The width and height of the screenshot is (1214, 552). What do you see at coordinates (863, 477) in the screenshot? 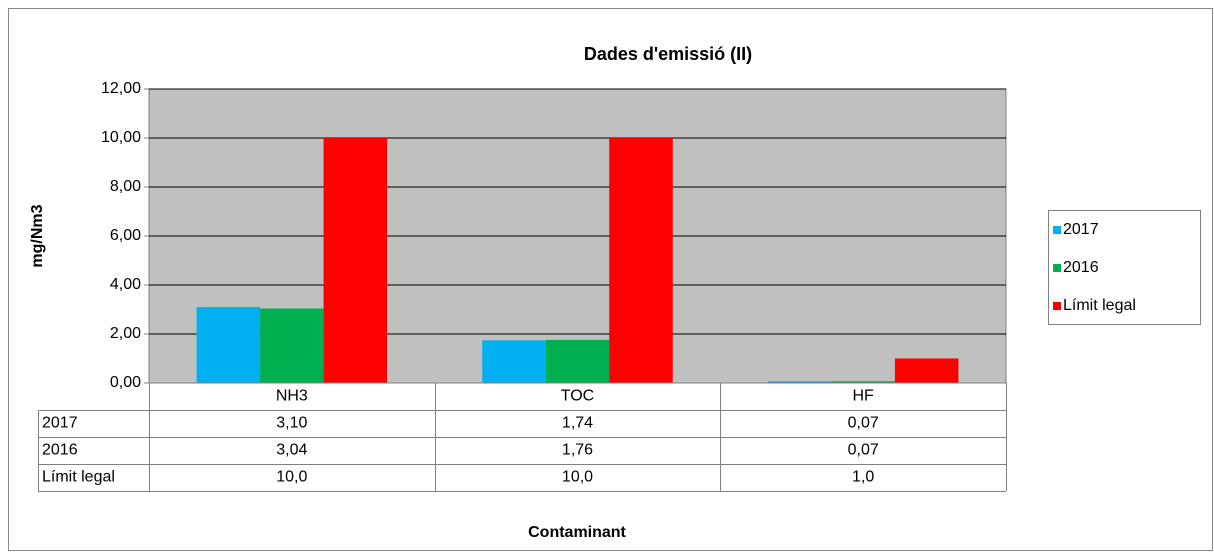
I see `table-cell: 1,0` at bounding box center [863, 477].